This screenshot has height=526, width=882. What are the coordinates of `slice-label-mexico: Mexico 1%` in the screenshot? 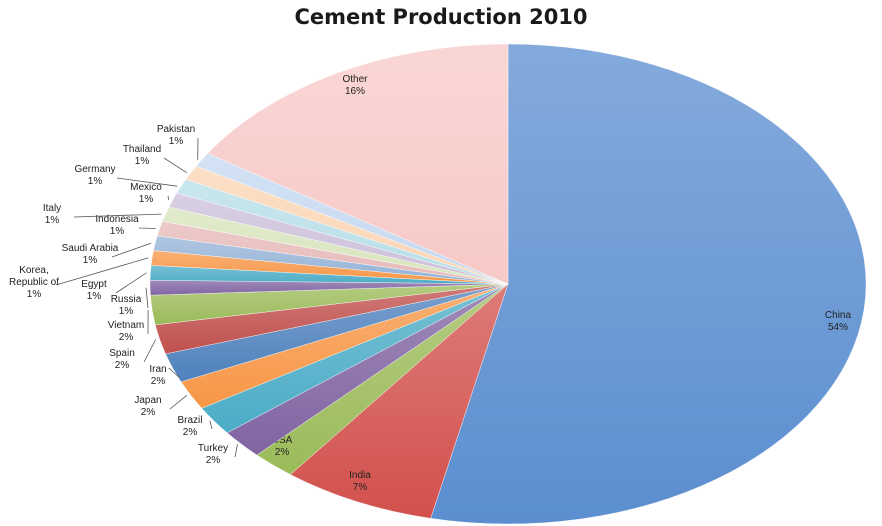 It's located at (146, 193).